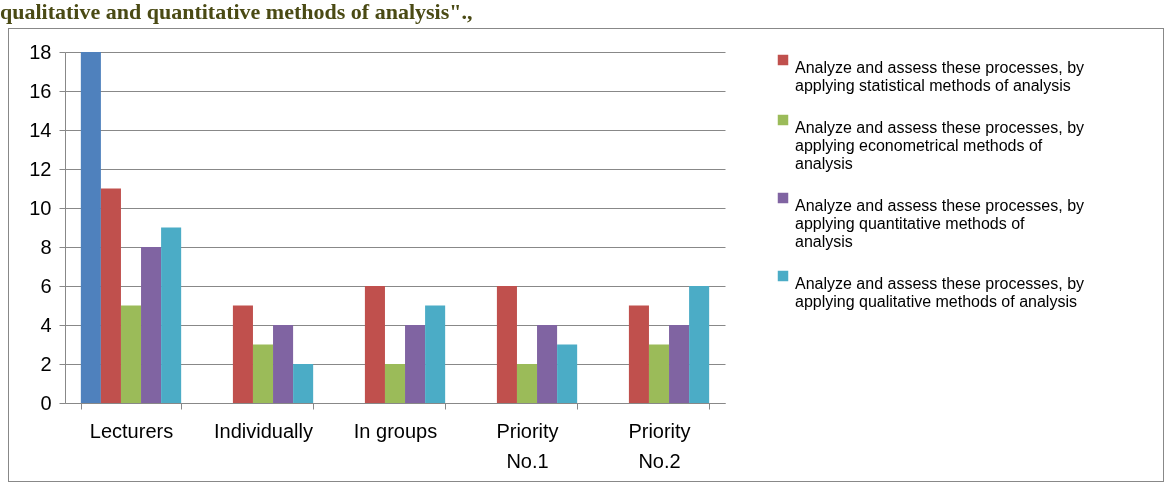 This screenshot has height=484, width=1166. I want to click on x-tick-label: Lecturers, so click(131, 430).